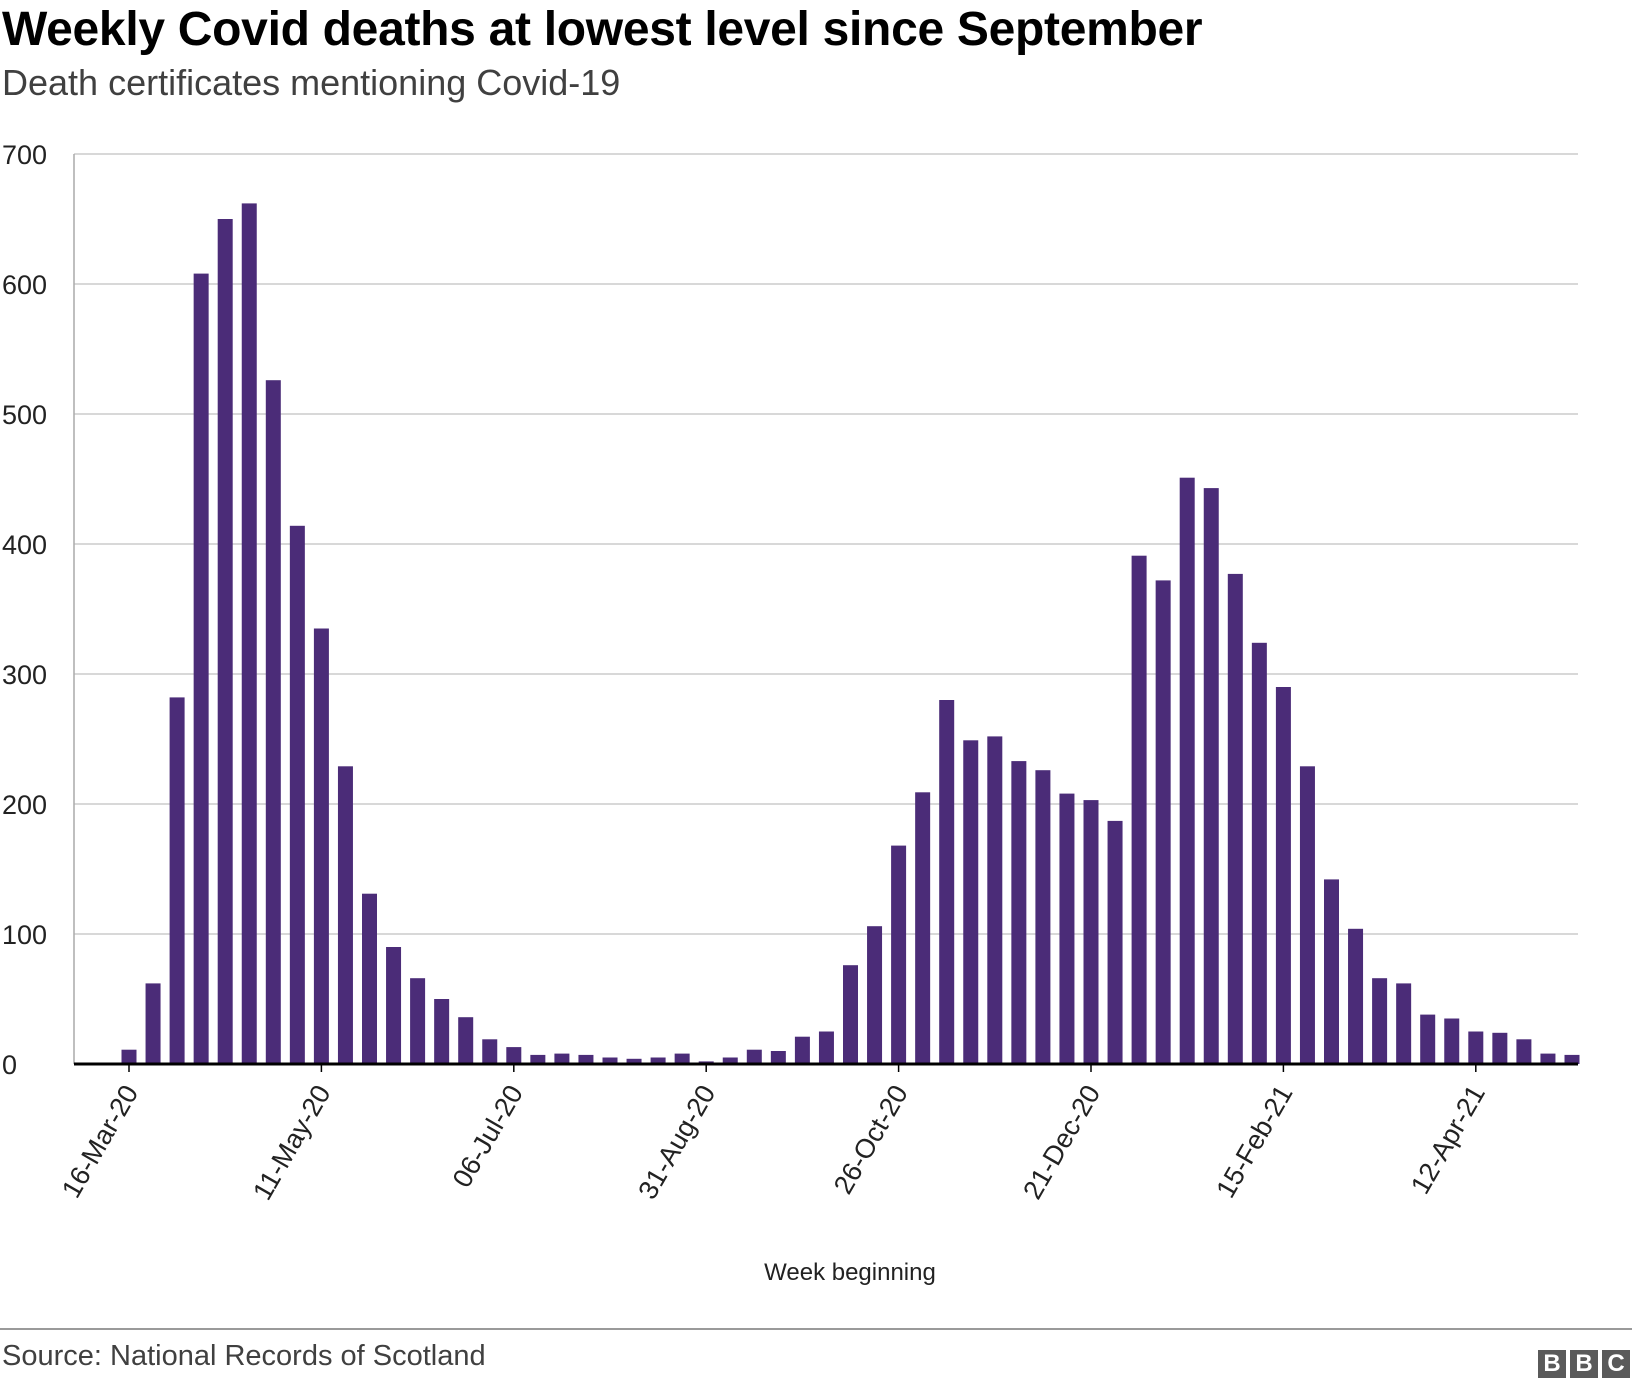  I want to click on y-tick-label: 400, so click(24, 545).